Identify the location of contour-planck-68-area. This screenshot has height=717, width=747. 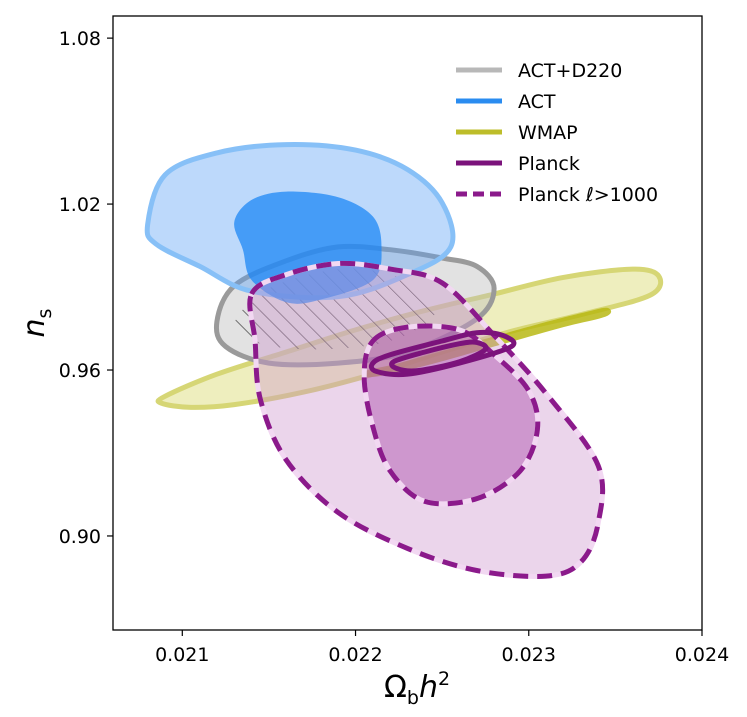
(439, 356).